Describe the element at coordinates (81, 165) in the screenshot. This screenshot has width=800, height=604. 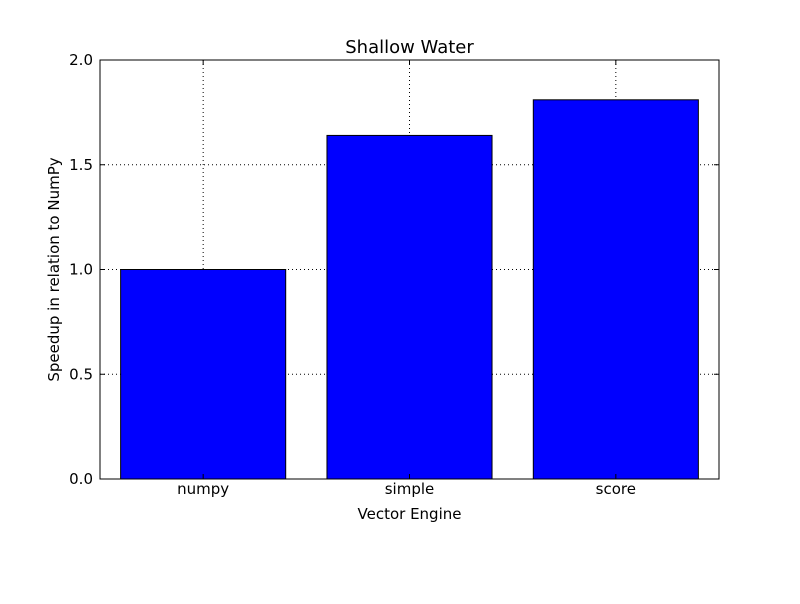
I see `y-tick-label: 1.5` at that location.